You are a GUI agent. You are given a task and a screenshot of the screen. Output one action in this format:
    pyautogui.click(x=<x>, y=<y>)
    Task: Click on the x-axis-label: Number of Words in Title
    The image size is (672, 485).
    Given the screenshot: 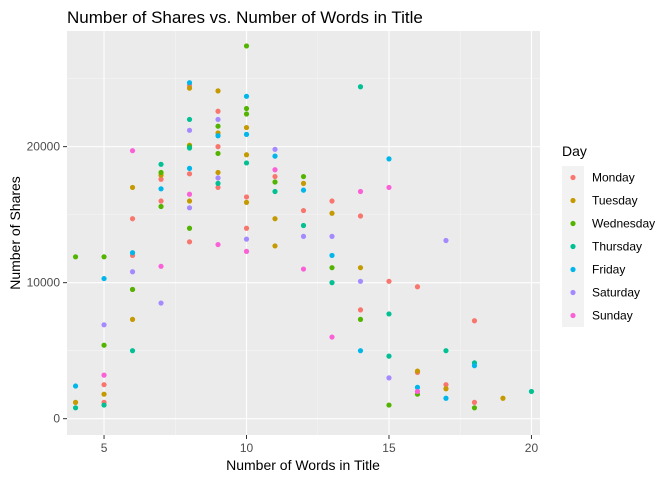 What is the action you would take?
    pyautogui.click(x=303, y=465)
    